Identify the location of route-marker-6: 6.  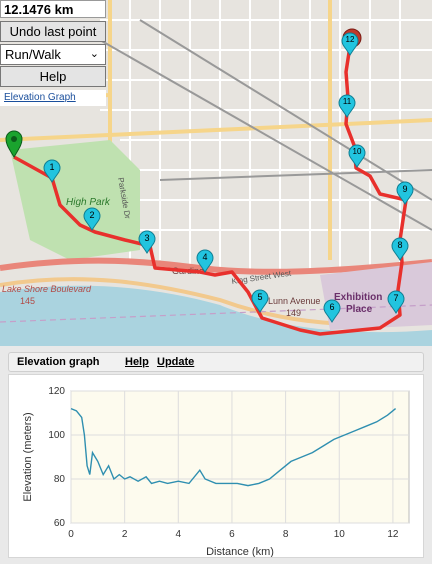
(332, 311).